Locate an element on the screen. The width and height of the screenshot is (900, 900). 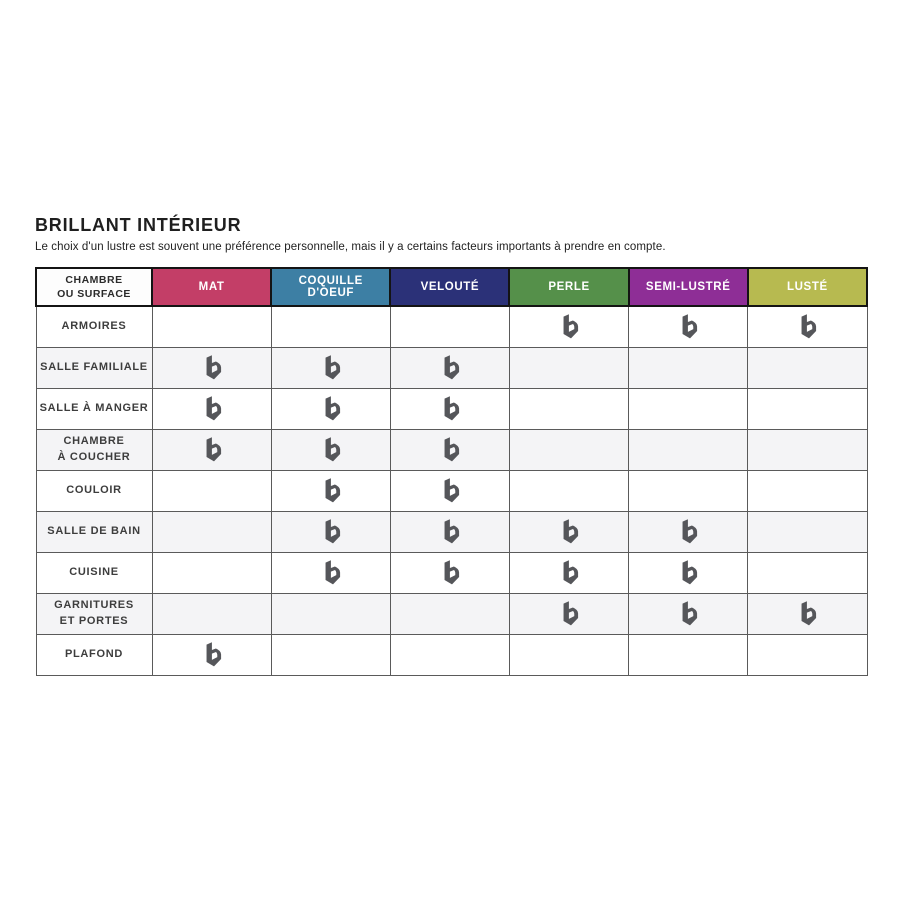
cell-1-3-empty is located at coordinates (569, 367).